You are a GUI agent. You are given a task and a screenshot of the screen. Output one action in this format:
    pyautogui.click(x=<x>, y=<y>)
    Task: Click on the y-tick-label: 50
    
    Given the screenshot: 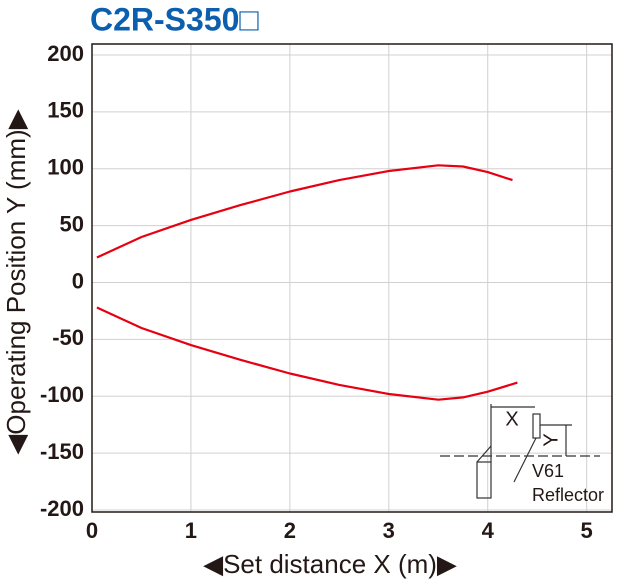 What is the action you would take?
    pyautogui.click(x=72, y=223)
    